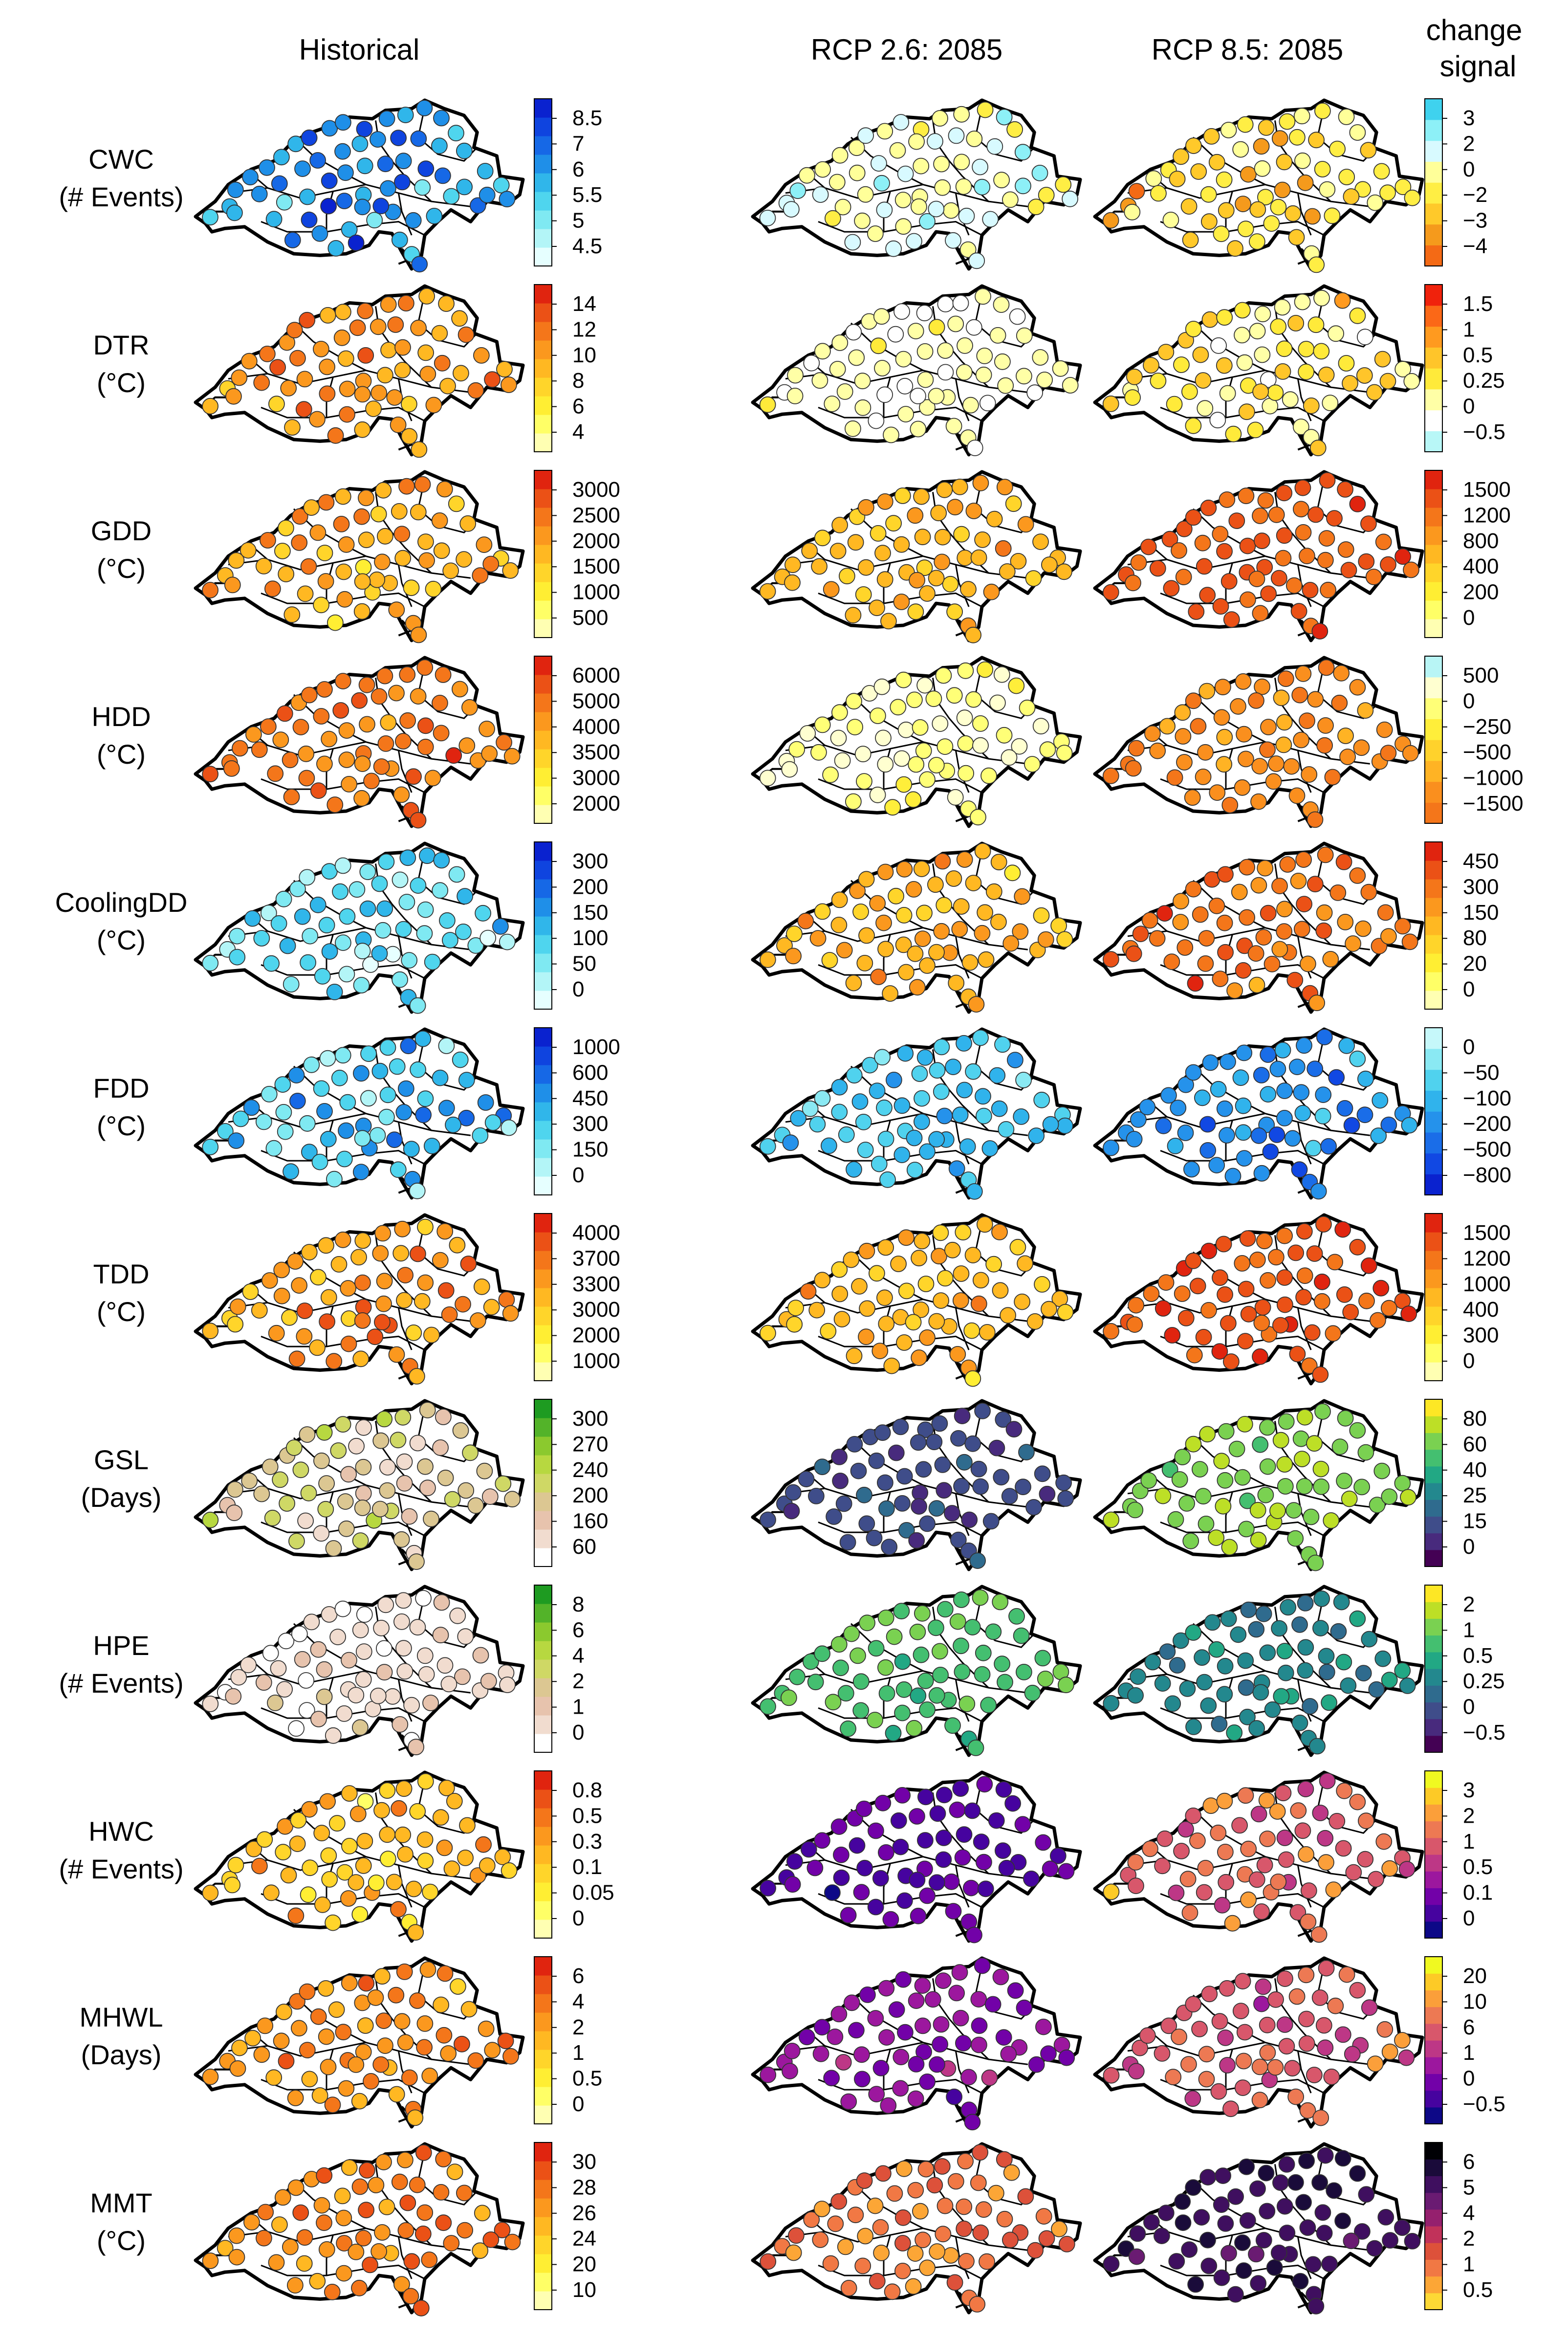  What do you see at coordinates (1259, 742) in the screenshot?
I see `map-rcp85` at bounding box center [1259, 742].